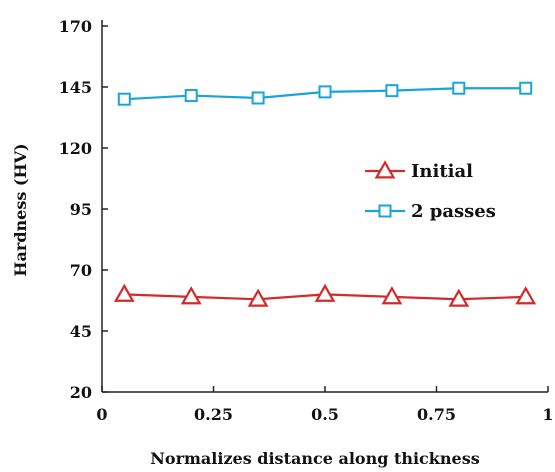 The width and height of the screenshot is (555, 472). What do you see at coordinates (547, 414) in the screenshot?
I see `x-tick-label: 1` at bounding box center [547, 414].